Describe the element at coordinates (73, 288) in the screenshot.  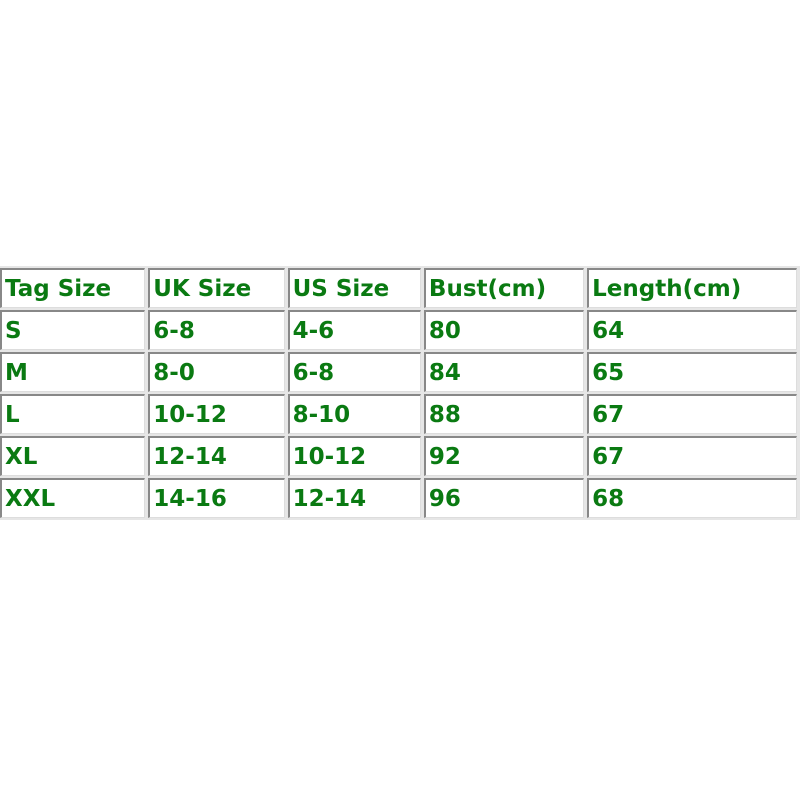
I see `column-header: Tag Size` at that location.